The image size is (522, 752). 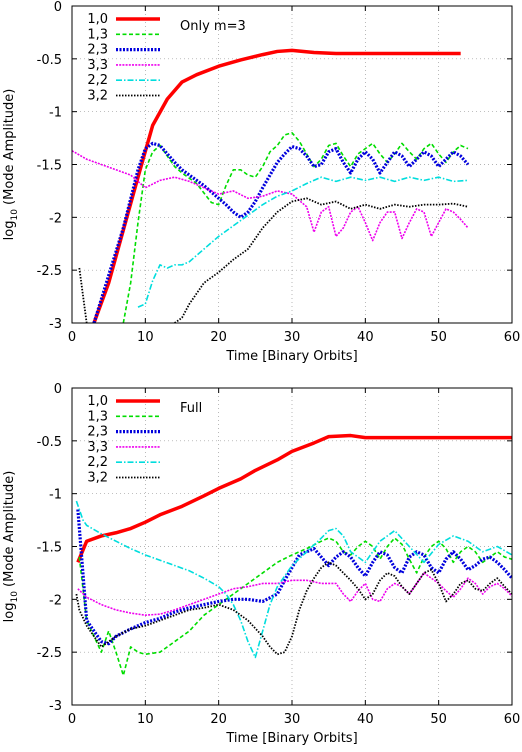 What do you see at coordinates (213, 26) in the screenshot?
I see `panel-annotation: Only m=3` at bounding box center [213, 26].